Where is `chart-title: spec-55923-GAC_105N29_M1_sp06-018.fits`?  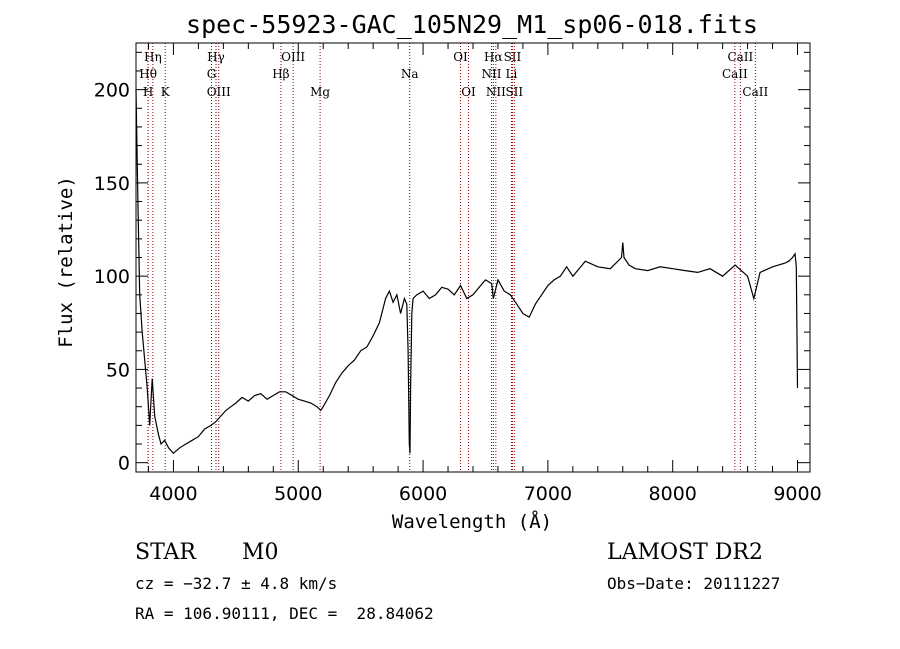 chart-title: spec-55923-GAC_105N29_M1_sp06-018.fits is located at coordinates (472, 24).